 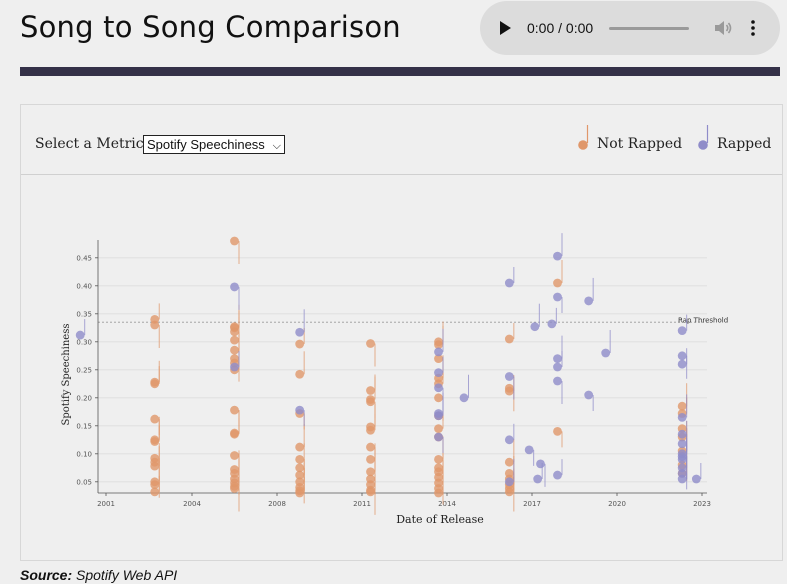 What do you see at coordinates (210, 27) in the screenshot?
I see `page-title: Song to Song Comparison` at bounding box center [210, 27].